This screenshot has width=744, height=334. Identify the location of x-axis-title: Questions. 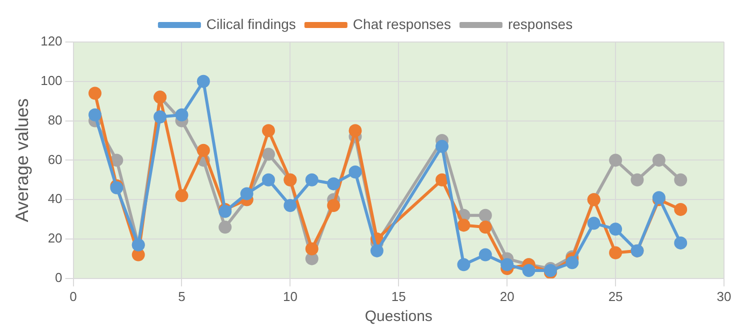
(398, 317).